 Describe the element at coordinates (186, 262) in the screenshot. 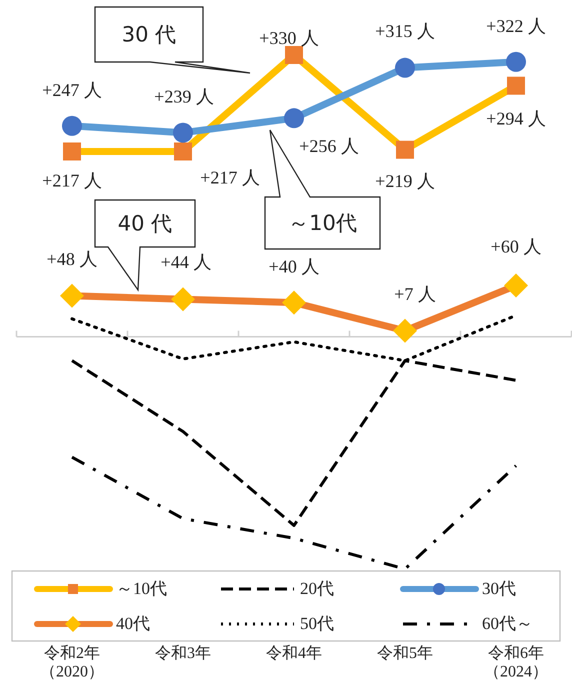

I see `data-label: +44 人` at that location.